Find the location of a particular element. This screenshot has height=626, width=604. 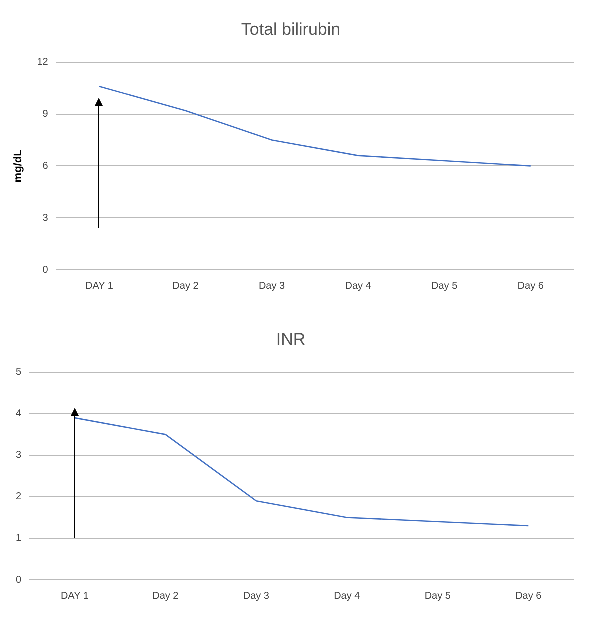

chart-title: INR is located at coordinates (291, 339).